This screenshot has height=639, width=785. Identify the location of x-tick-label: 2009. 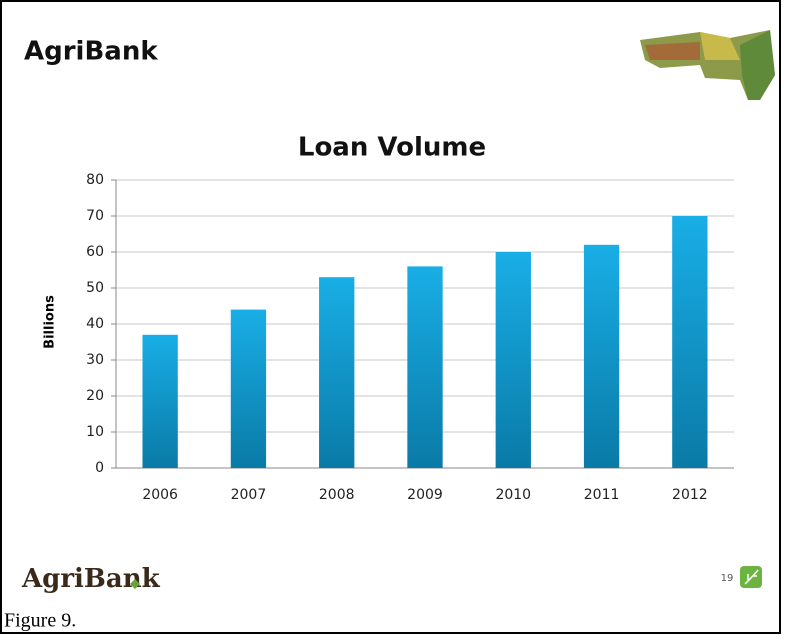
(425, 495).